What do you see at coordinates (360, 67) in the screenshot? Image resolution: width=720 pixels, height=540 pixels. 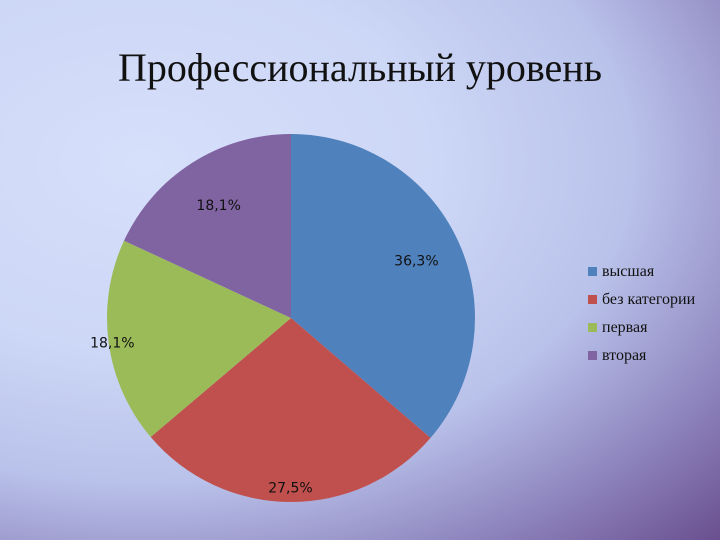 I see `page-title: Профессиональный уровень` at bounding box center [360, 67].